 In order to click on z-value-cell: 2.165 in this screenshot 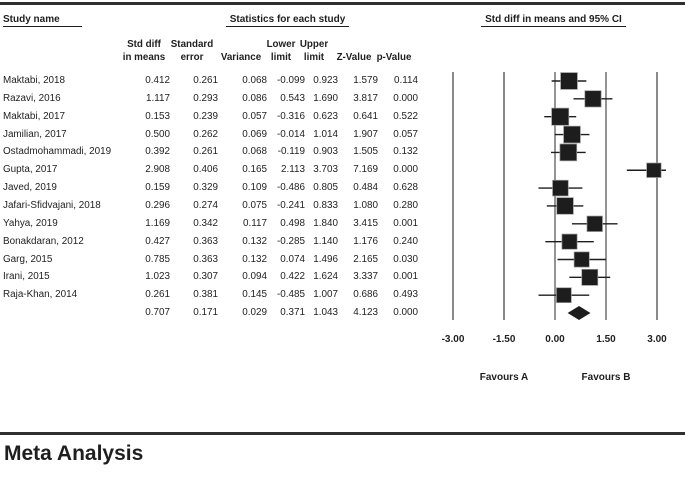, I will do `click(365, 259)`.